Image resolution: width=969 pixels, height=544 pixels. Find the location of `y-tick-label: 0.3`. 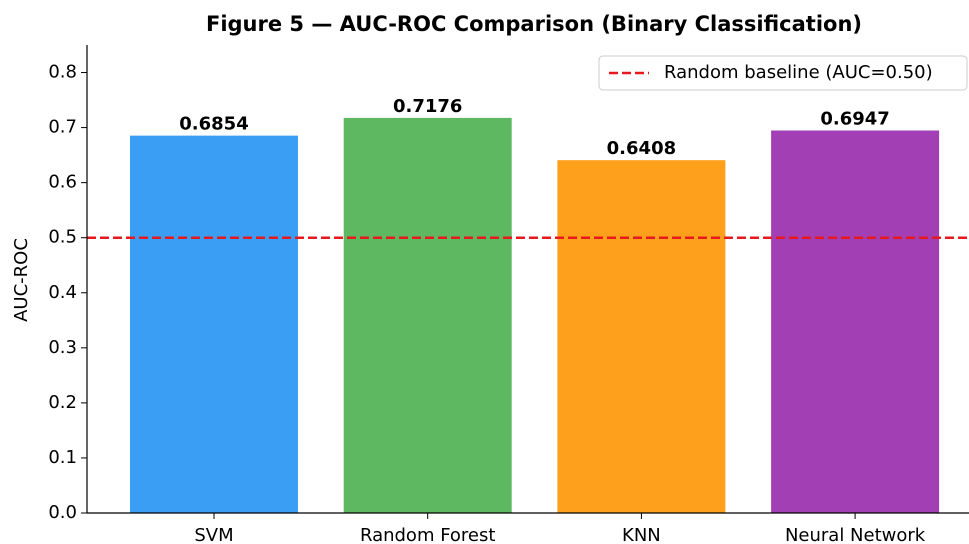

y-tick-label: 0.3 is located at coordinates (62, 347).